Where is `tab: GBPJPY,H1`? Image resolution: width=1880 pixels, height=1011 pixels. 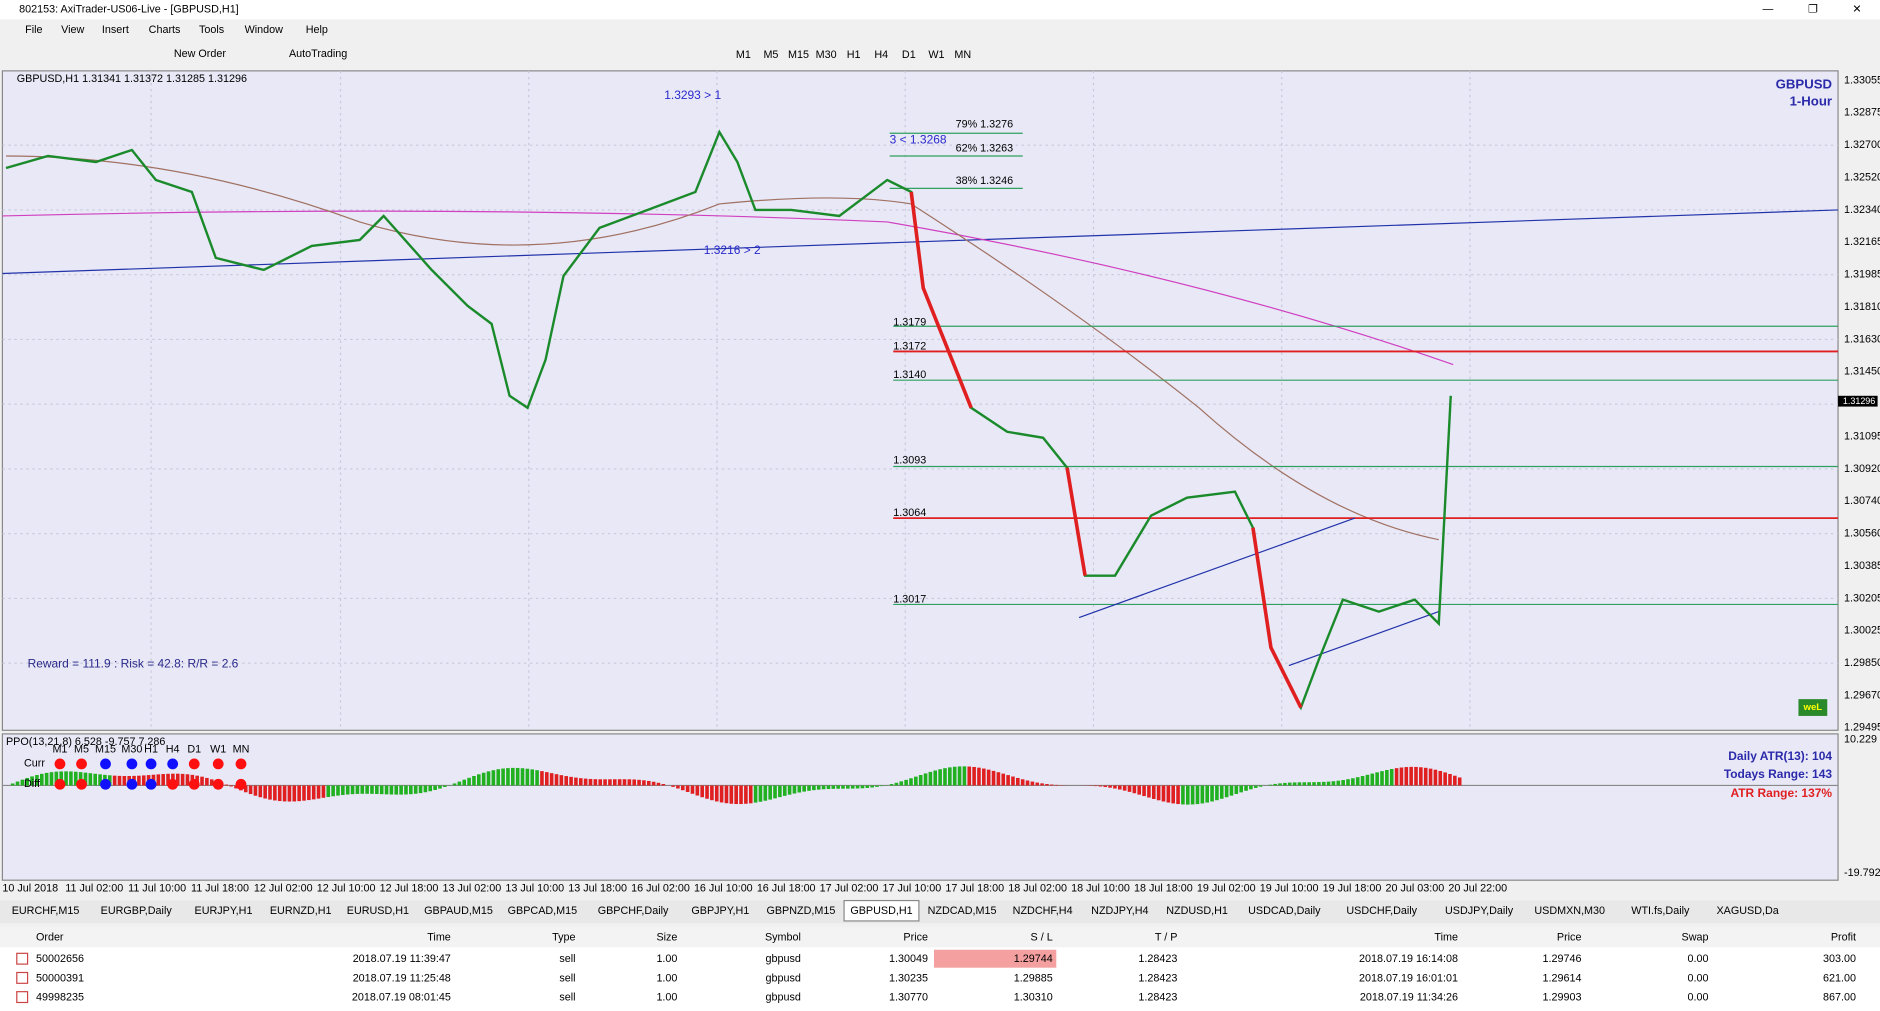 tab: GBPJPY,H1 is located at coordinates (720, 911).